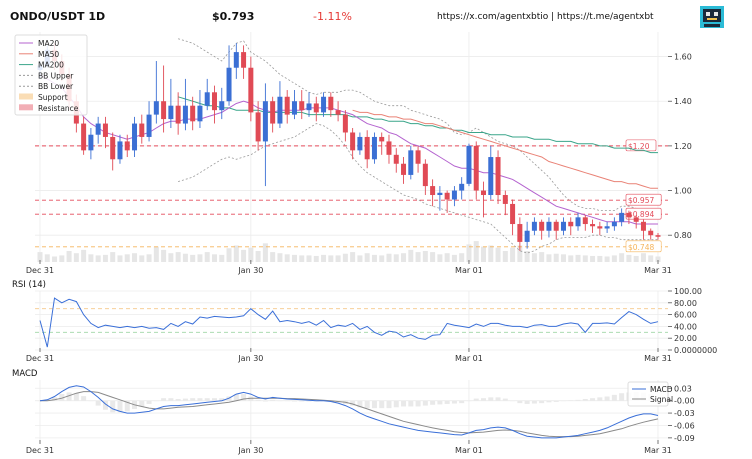  I want to click on y-tick-label: 1.00, so click(683, 191).